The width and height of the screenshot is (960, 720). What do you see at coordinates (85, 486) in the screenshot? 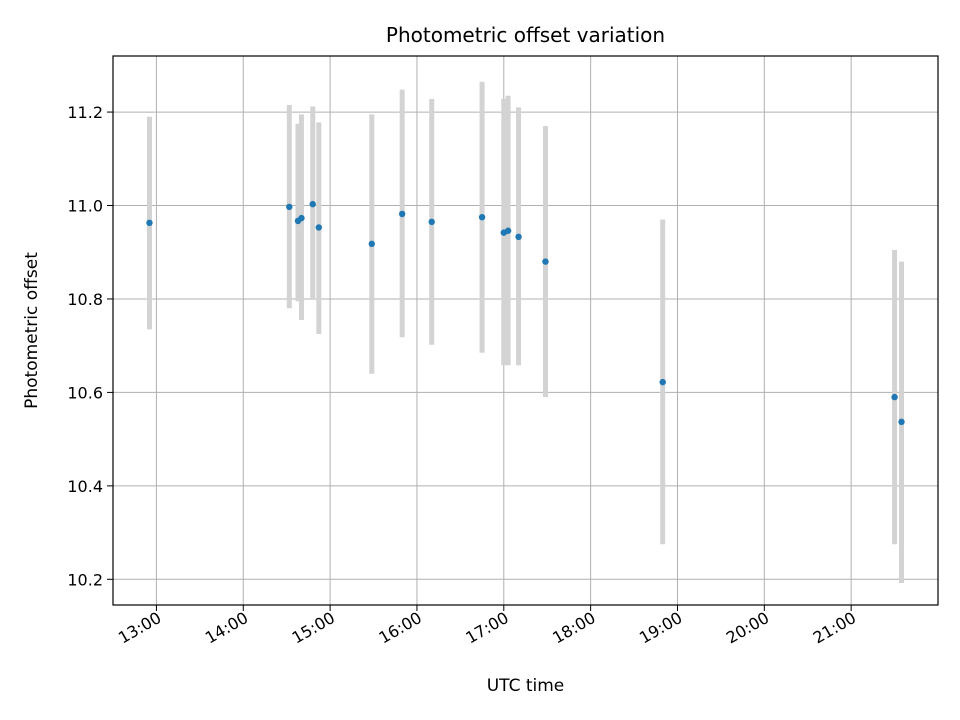
I see `y-tick-label: 10.4` at bounding box center [85, 486].